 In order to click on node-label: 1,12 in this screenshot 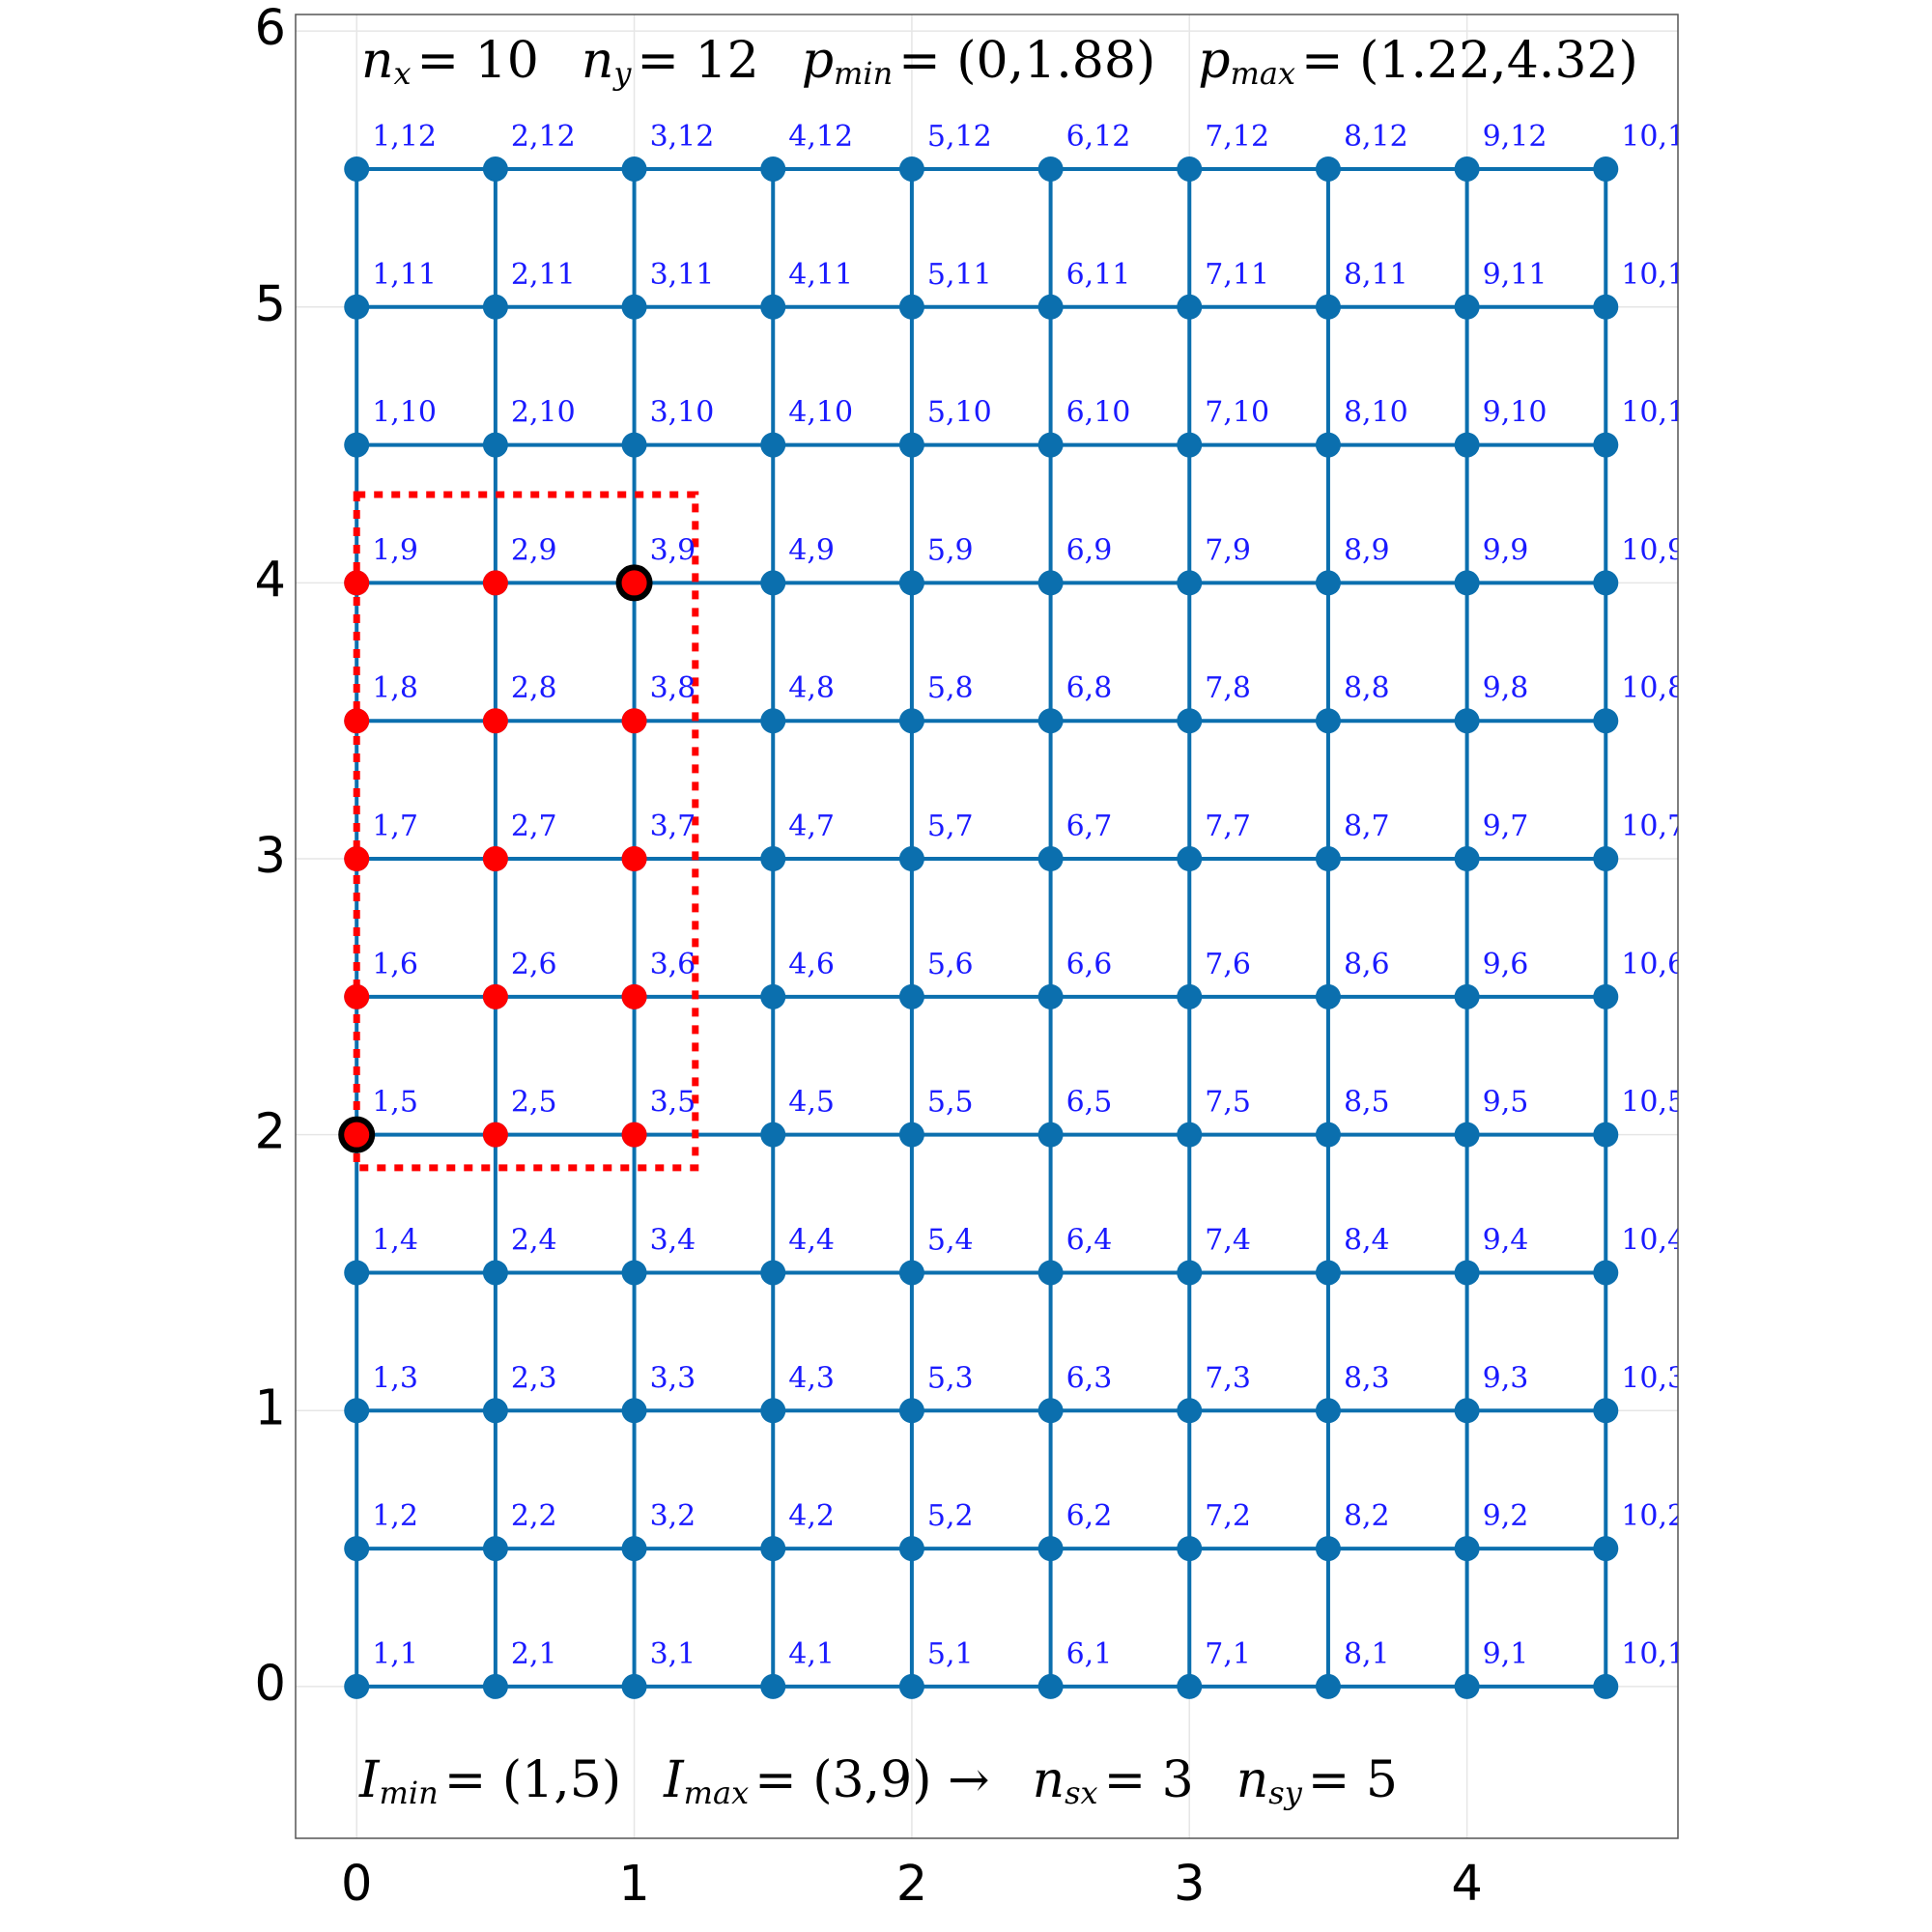, I will do `click(404, 137)`.